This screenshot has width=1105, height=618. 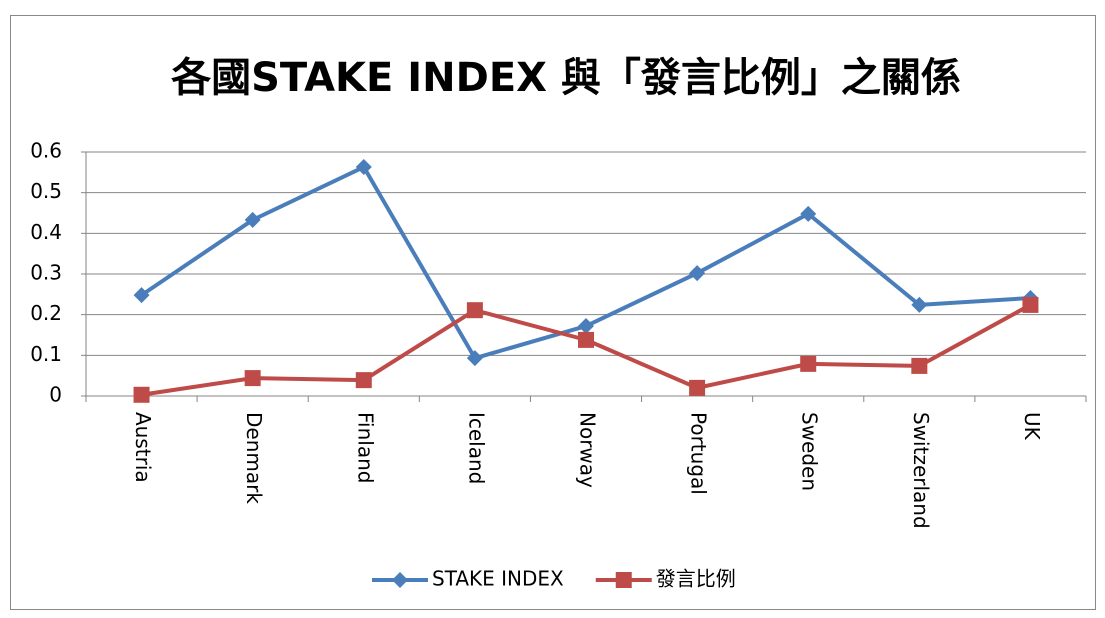 I want to click on y-tick-label: 0.6, so click(x=46, y=151).